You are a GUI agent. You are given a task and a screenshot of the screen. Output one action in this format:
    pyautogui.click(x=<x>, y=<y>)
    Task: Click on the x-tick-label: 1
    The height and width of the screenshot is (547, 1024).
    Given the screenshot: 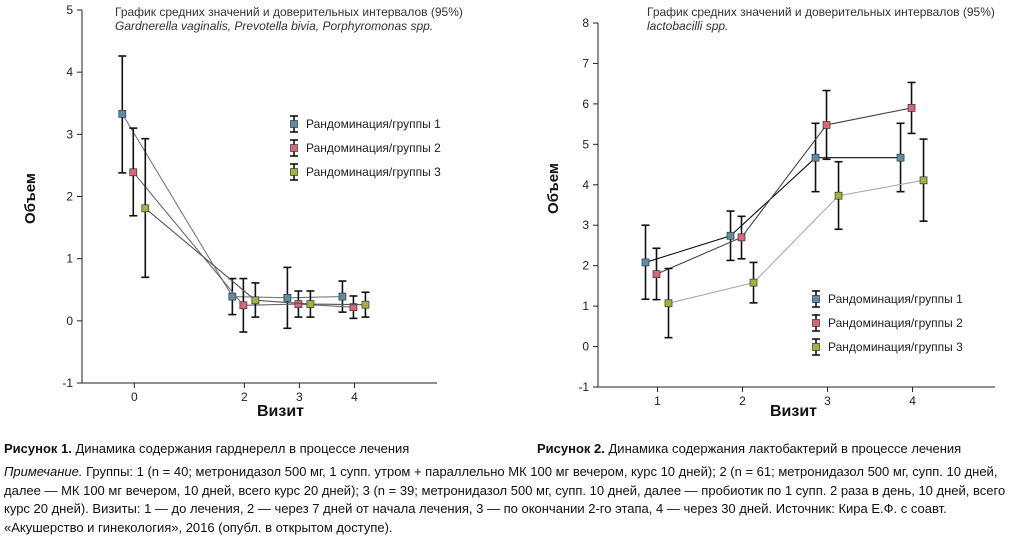 What is the action you would take?
    pyautogui.click(x=657, y=401)
    